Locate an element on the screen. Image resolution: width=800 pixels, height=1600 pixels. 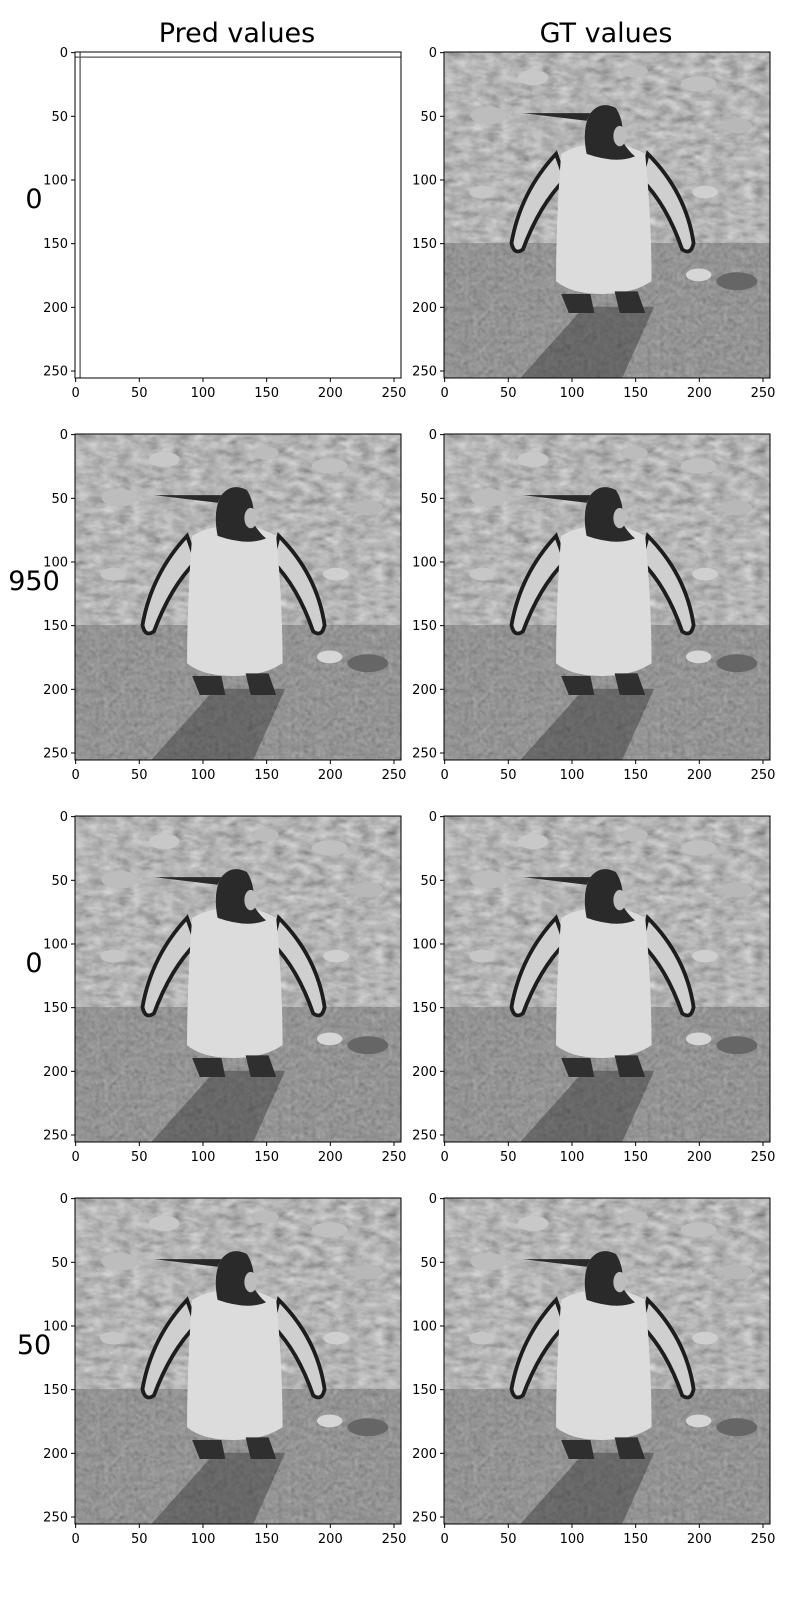
row-label: 950 is located at coordinates (34, 581).